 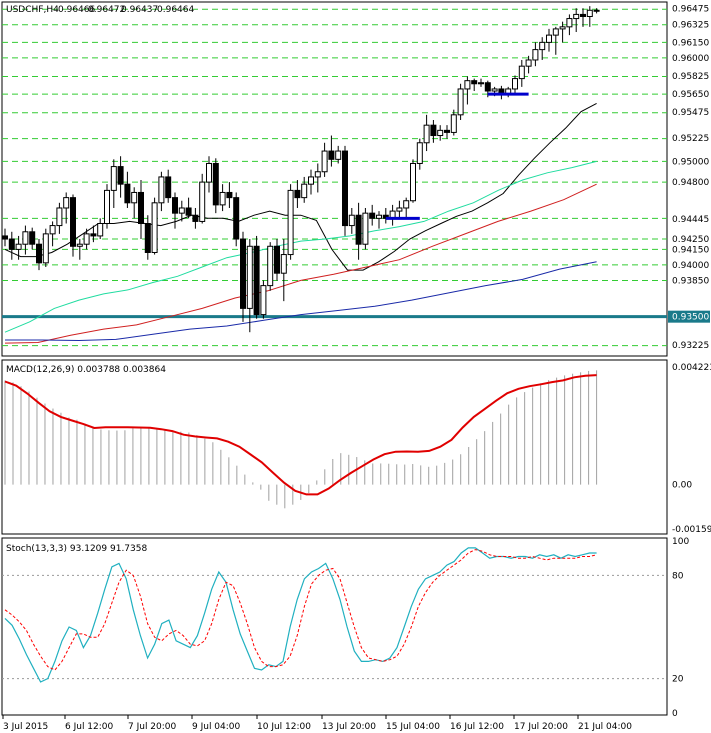 I want to click on price-tick-label: 0.93225, so click(x=690, y=346).